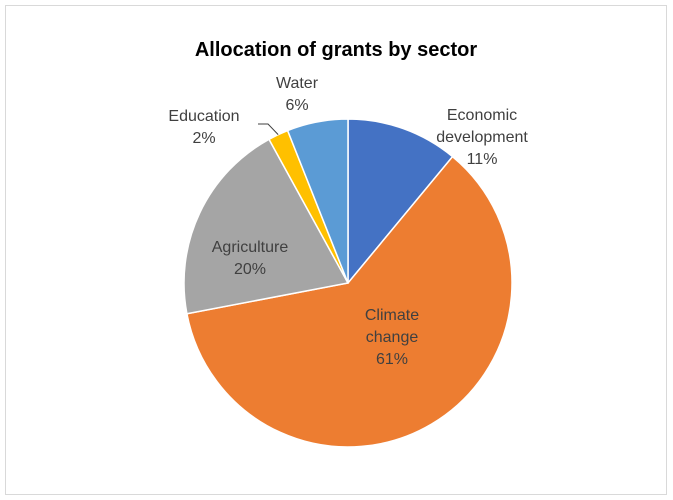 This screenshot has width=673, height=500. I want to click on pie-slice-water, so click(317, 201).